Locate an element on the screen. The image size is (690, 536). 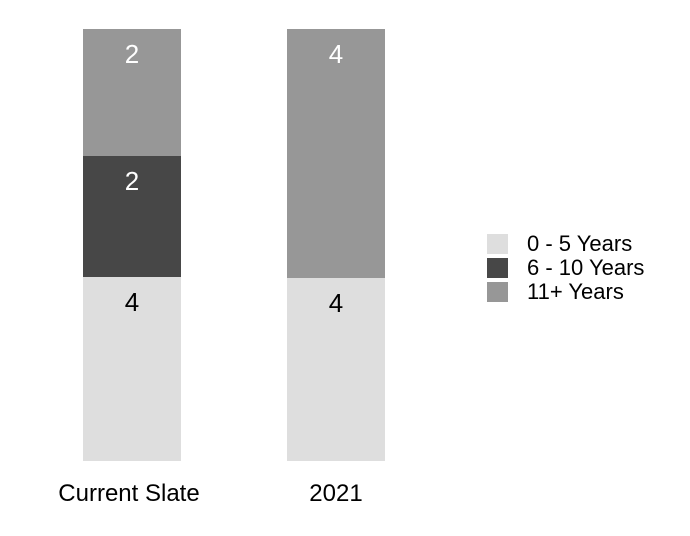
legend-item: 11+ Years is located at coordinates (565, 291).